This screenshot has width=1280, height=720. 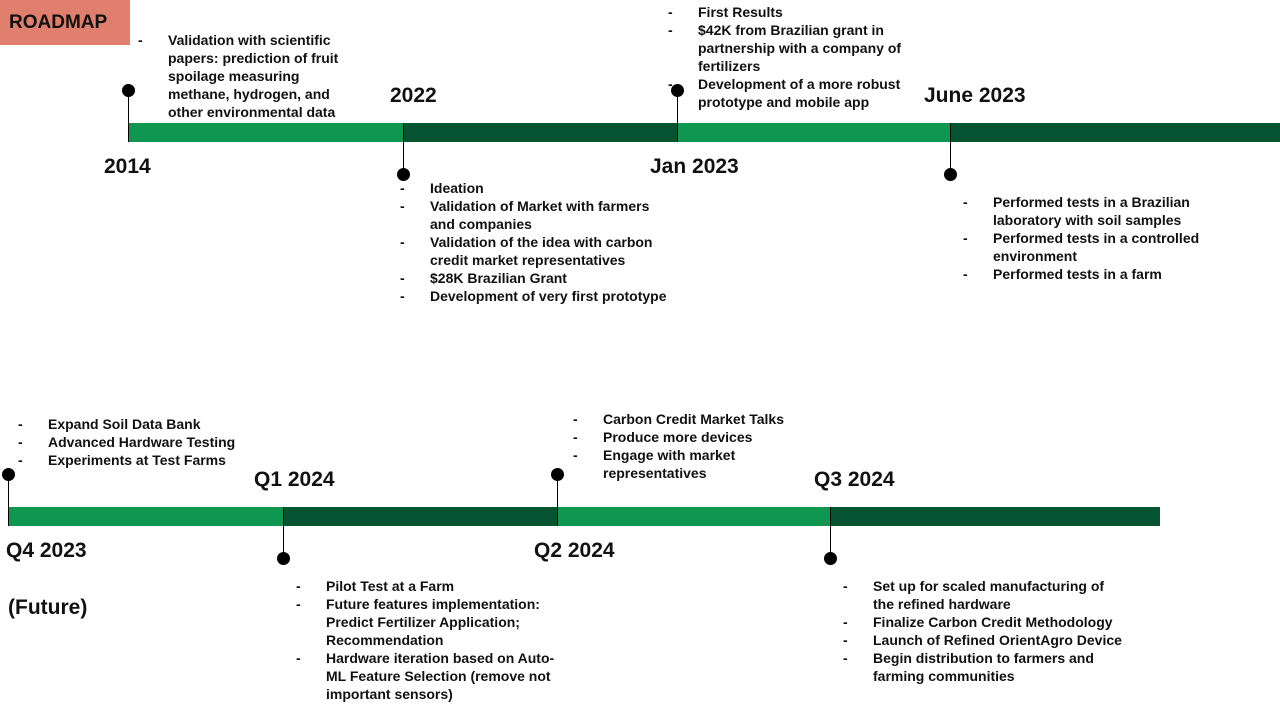 What do you see at coordinates (854, 479) in the screenshot?
I see `milestone-label-q32024: Q3 2024` at bounding box center [854, 479].